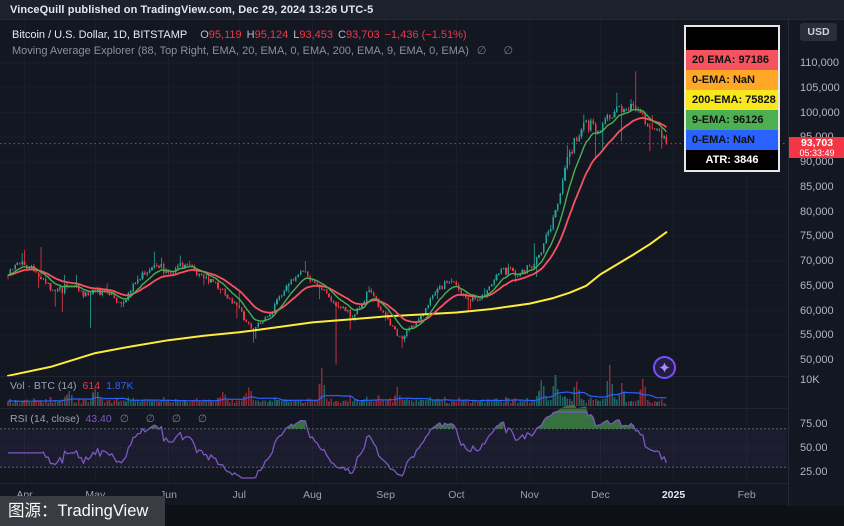  I want to click on volume-legend-row: Vol · BTC (14) 614 1.87K, so click(72, 386).